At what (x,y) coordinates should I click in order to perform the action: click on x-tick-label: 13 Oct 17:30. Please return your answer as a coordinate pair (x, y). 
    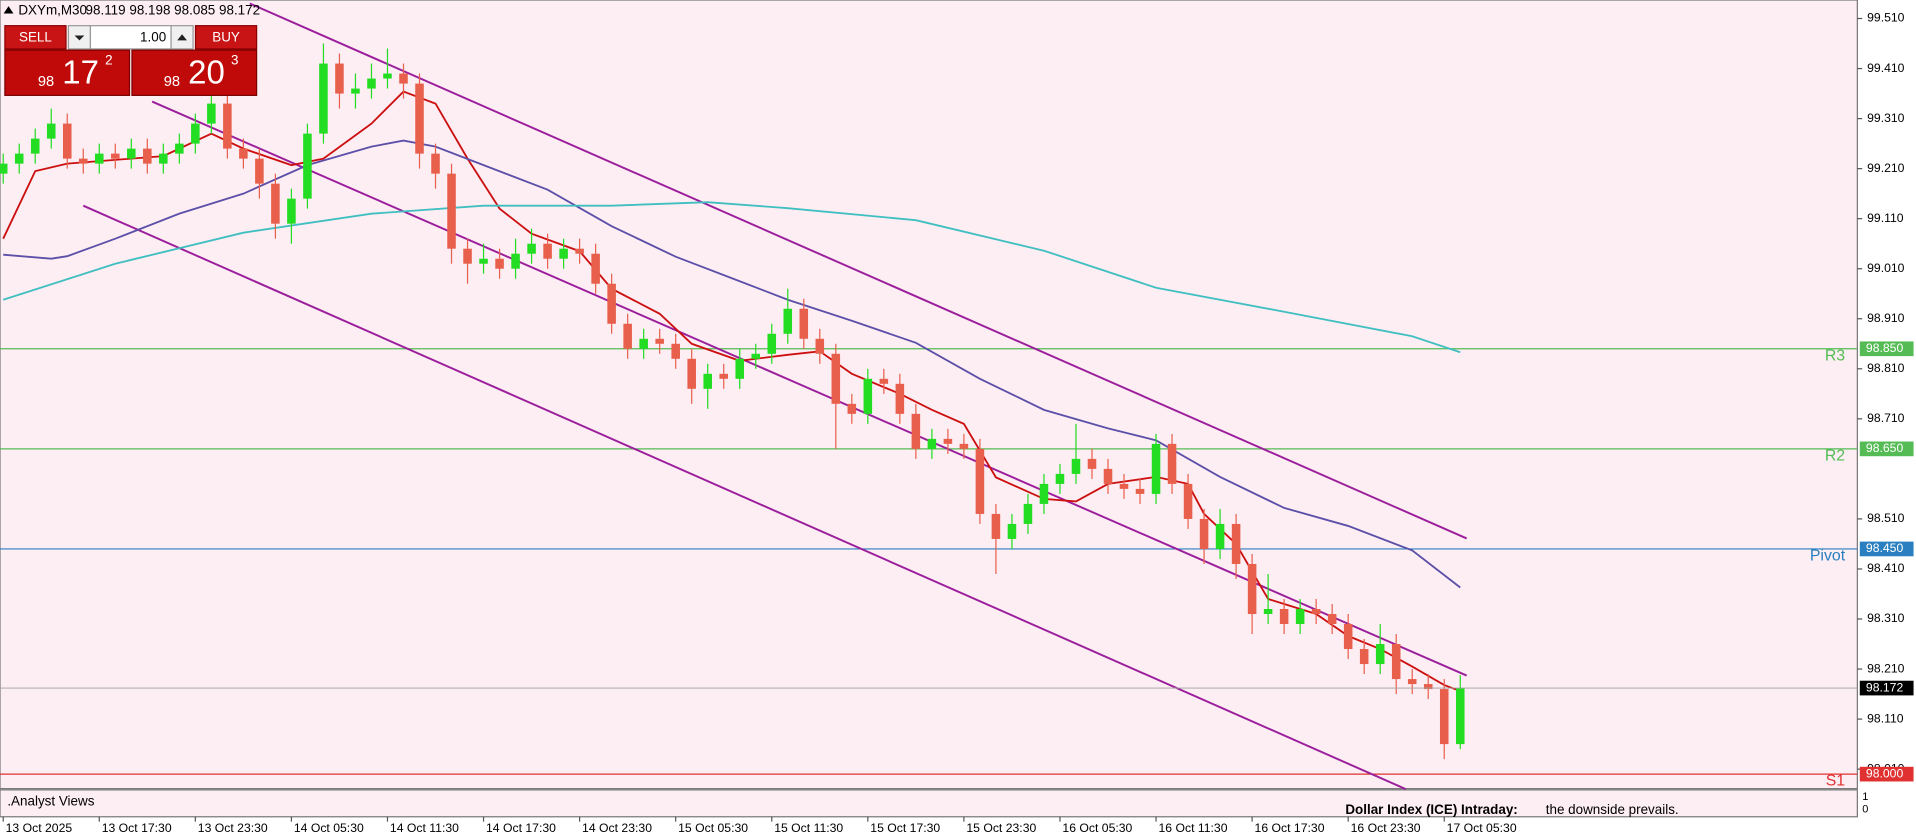
    Looking at the image, I should click on (137, 828).